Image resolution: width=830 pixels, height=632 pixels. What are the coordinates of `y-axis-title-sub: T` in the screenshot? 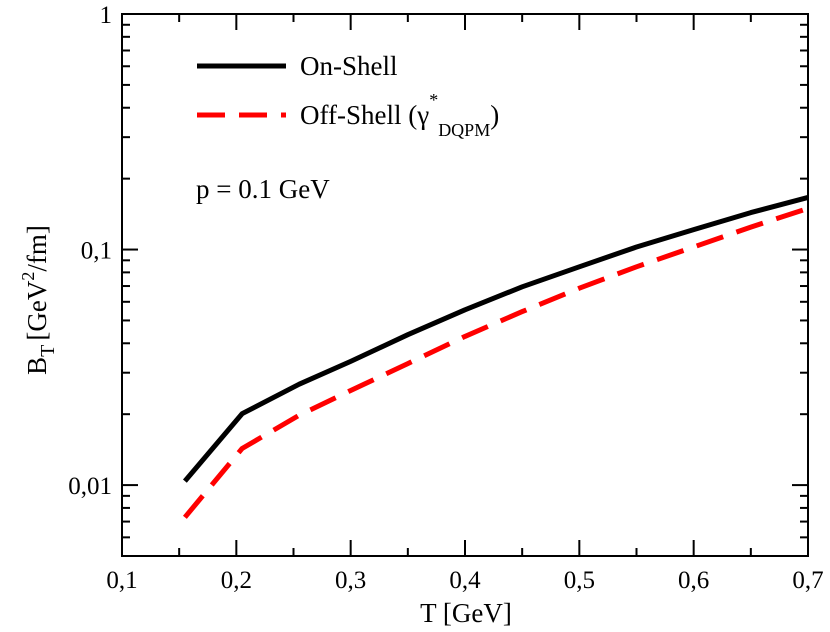 It's located at (48, 351).